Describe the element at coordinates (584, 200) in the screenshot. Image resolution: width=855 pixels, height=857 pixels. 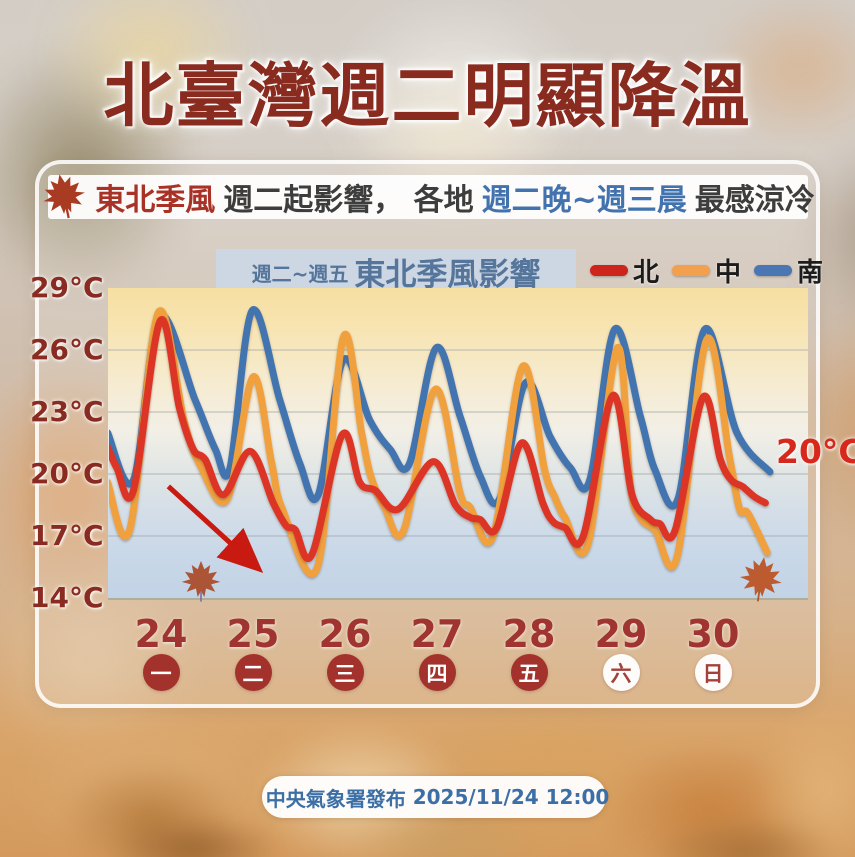
I see `subtitle-segment: 週二晚~週三晨` at that location.